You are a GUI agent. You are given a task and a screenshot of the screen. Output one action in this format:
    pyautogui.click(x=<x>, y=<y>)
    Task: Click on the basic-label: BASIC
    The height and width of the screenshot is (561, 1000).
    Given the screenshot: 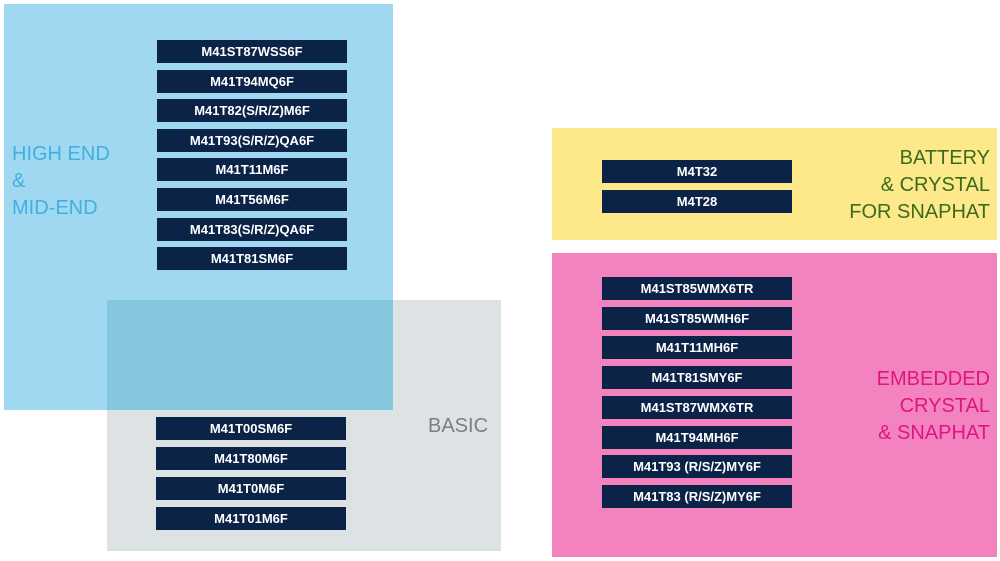 What is the action you would take?
    pyautogui.click(x=458, y=426)
    